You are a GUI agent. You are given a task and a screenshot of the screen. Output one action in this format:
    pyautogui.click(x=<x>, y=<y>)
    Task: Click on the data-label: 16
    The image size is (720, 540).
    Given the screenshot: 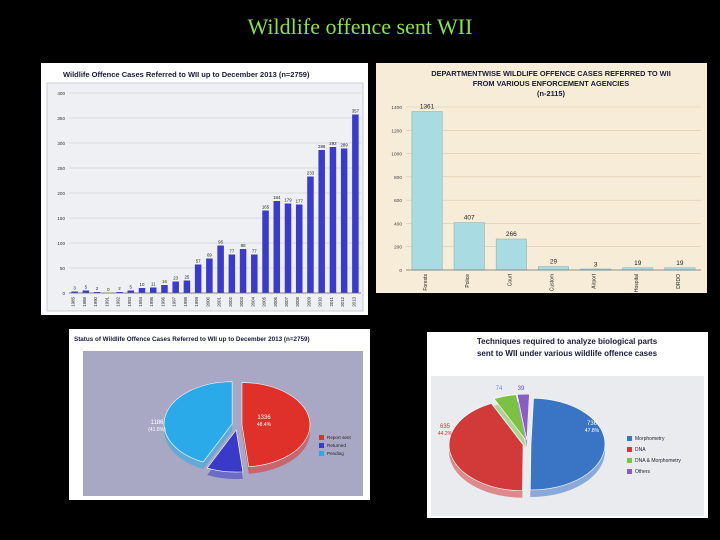 What is the action you would take?
    pyautogui.click(x=164, y=281)
    